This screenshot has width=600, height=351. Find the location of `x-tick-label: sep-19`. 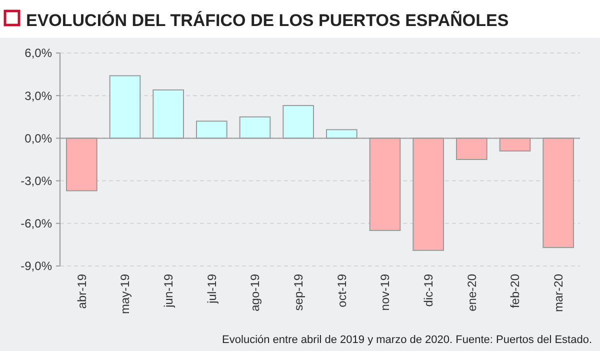

x-tick-label: sep-19 is located at coordinates (299, 292).